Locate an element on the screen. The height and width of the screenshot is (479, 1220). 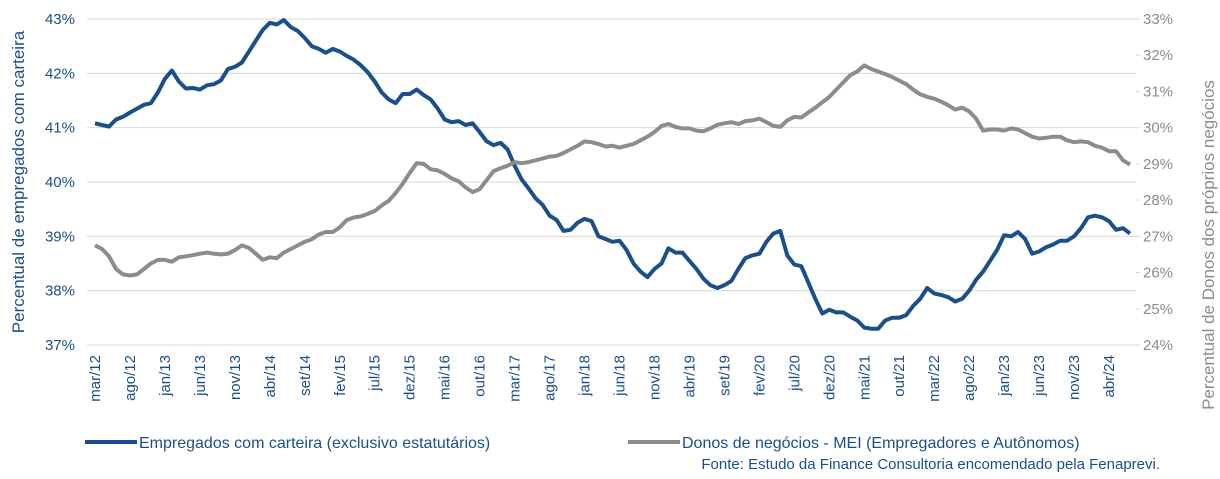
x-tick-label: set/14 is located at coordinates (305, 375).